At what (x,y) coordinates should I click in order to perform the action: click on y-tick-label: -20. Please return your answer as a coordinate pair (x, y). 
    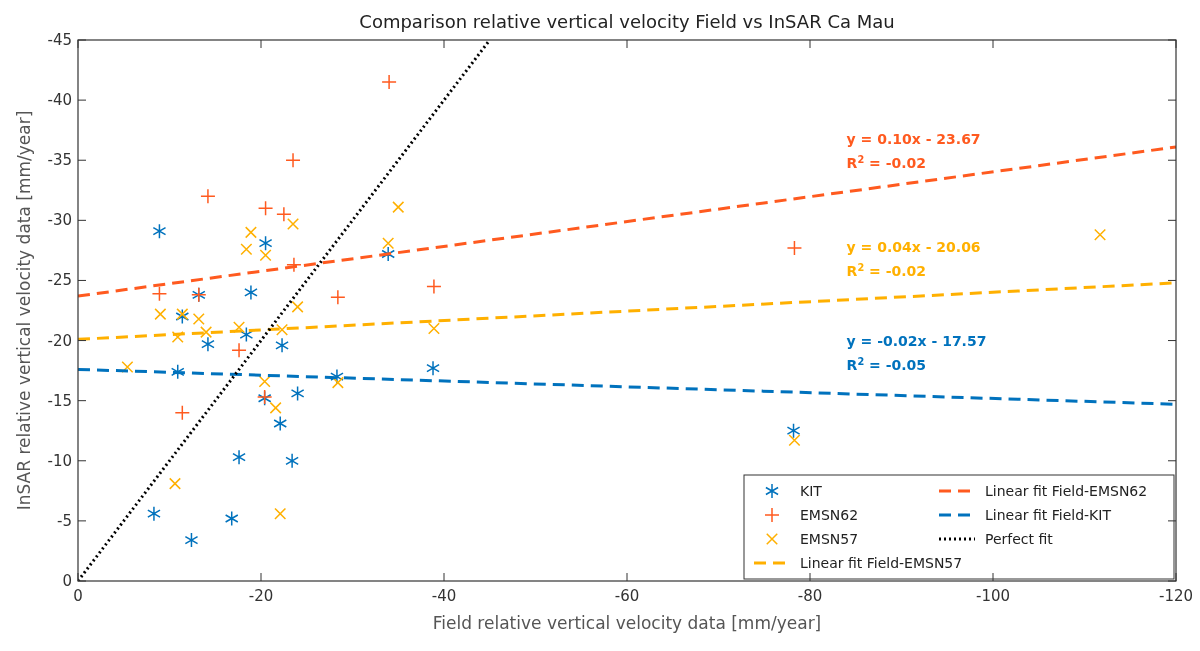
    Looking at the image, I should click on (59, 340).